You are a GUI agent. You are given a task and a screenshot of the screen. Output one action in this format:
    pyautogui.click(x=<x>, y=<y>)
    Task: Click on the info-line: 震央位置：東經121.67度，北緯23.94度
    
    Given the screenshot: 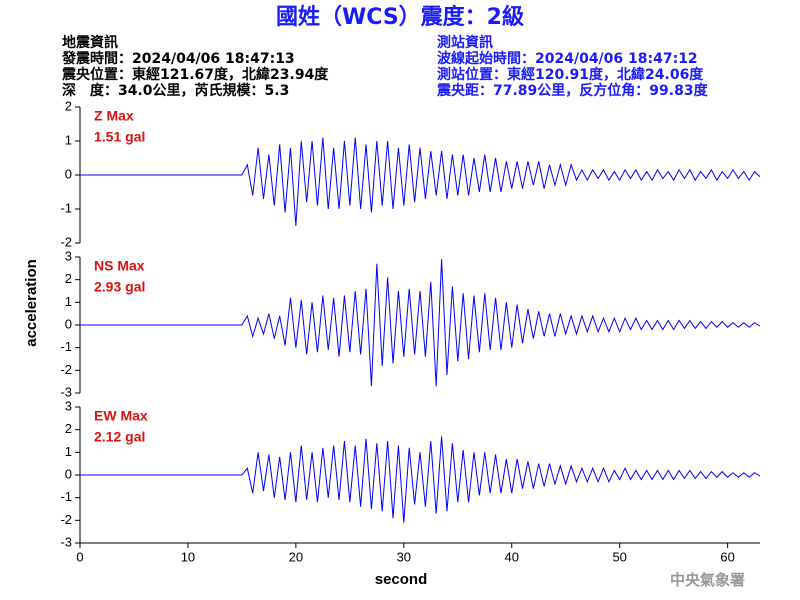 What is the action you would take?
    pyautogui.click(x=195, y=74)
    